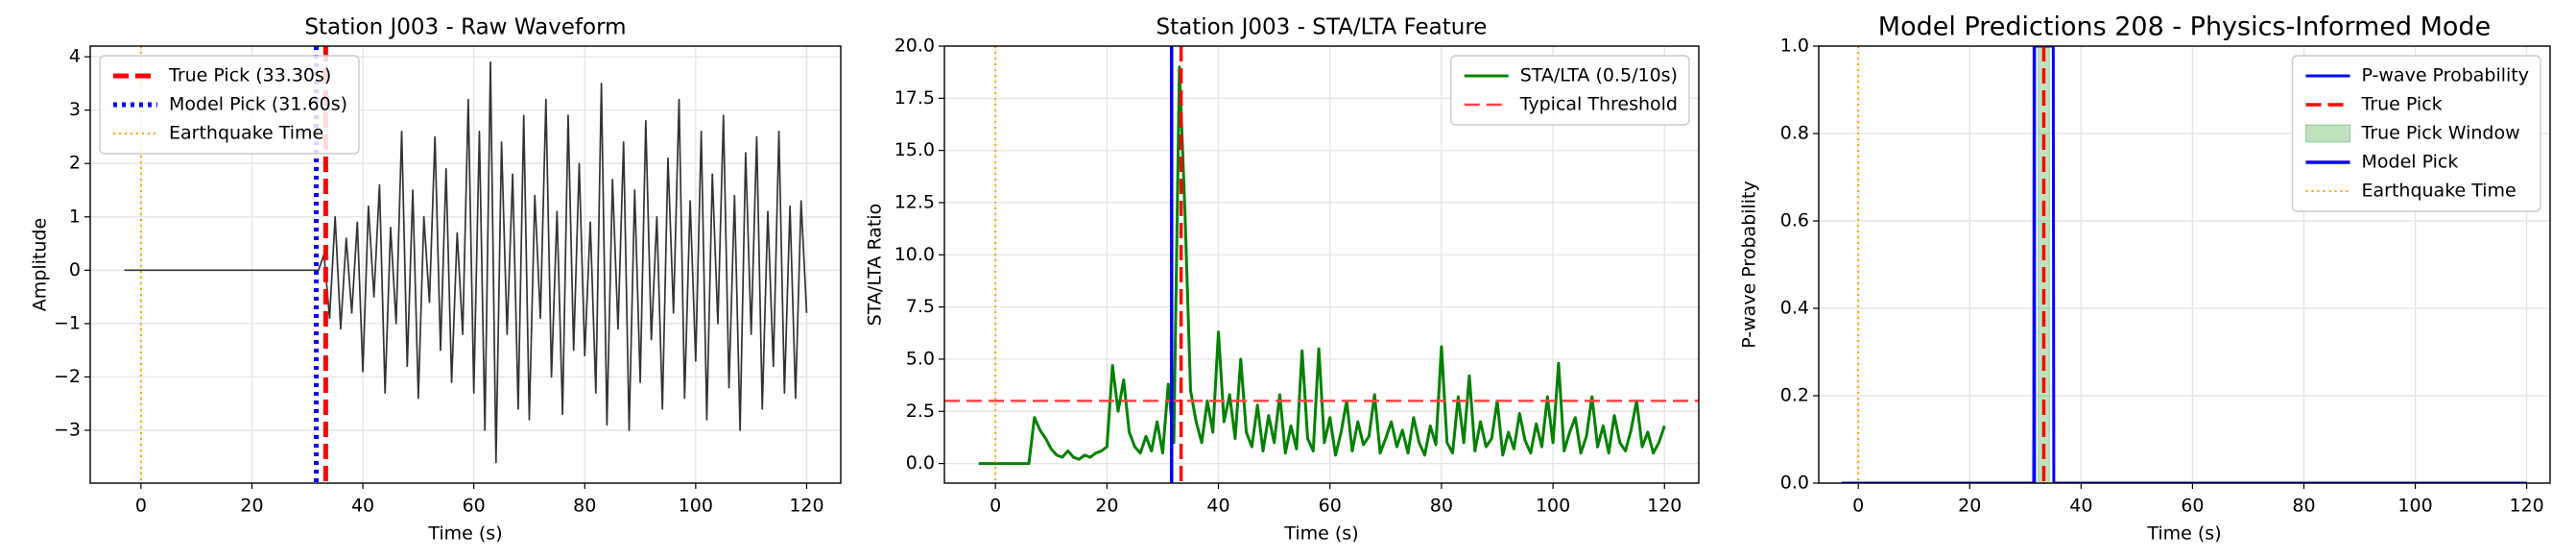  Describe the element at coordinates (67, 322) in the screenshot. I see `y-tick-label: −1` at that location.